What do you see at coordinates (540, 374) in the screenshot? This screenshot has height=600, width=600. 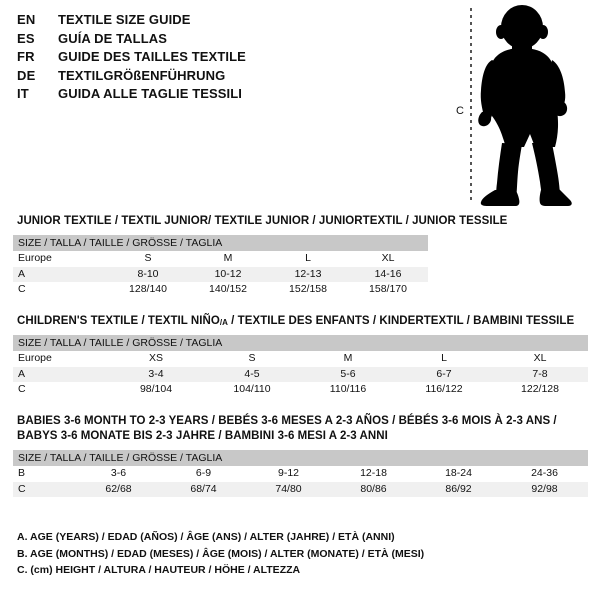 I see `cell: 7-8` at bounding box center [540, 374].